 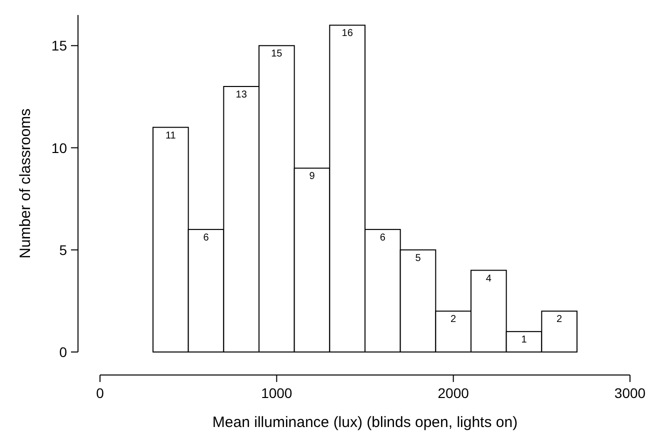 I want to click on y-tick-label: 10, so click(x=59, y=148).